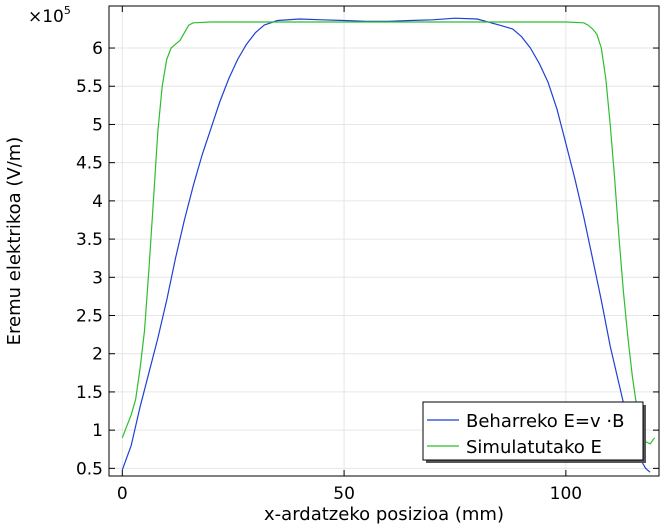 This screenshot has width=666, height=530. Describe the element at coordinates (97, 355) in the screenshot. I see `y-tick-label: 2` at that location.